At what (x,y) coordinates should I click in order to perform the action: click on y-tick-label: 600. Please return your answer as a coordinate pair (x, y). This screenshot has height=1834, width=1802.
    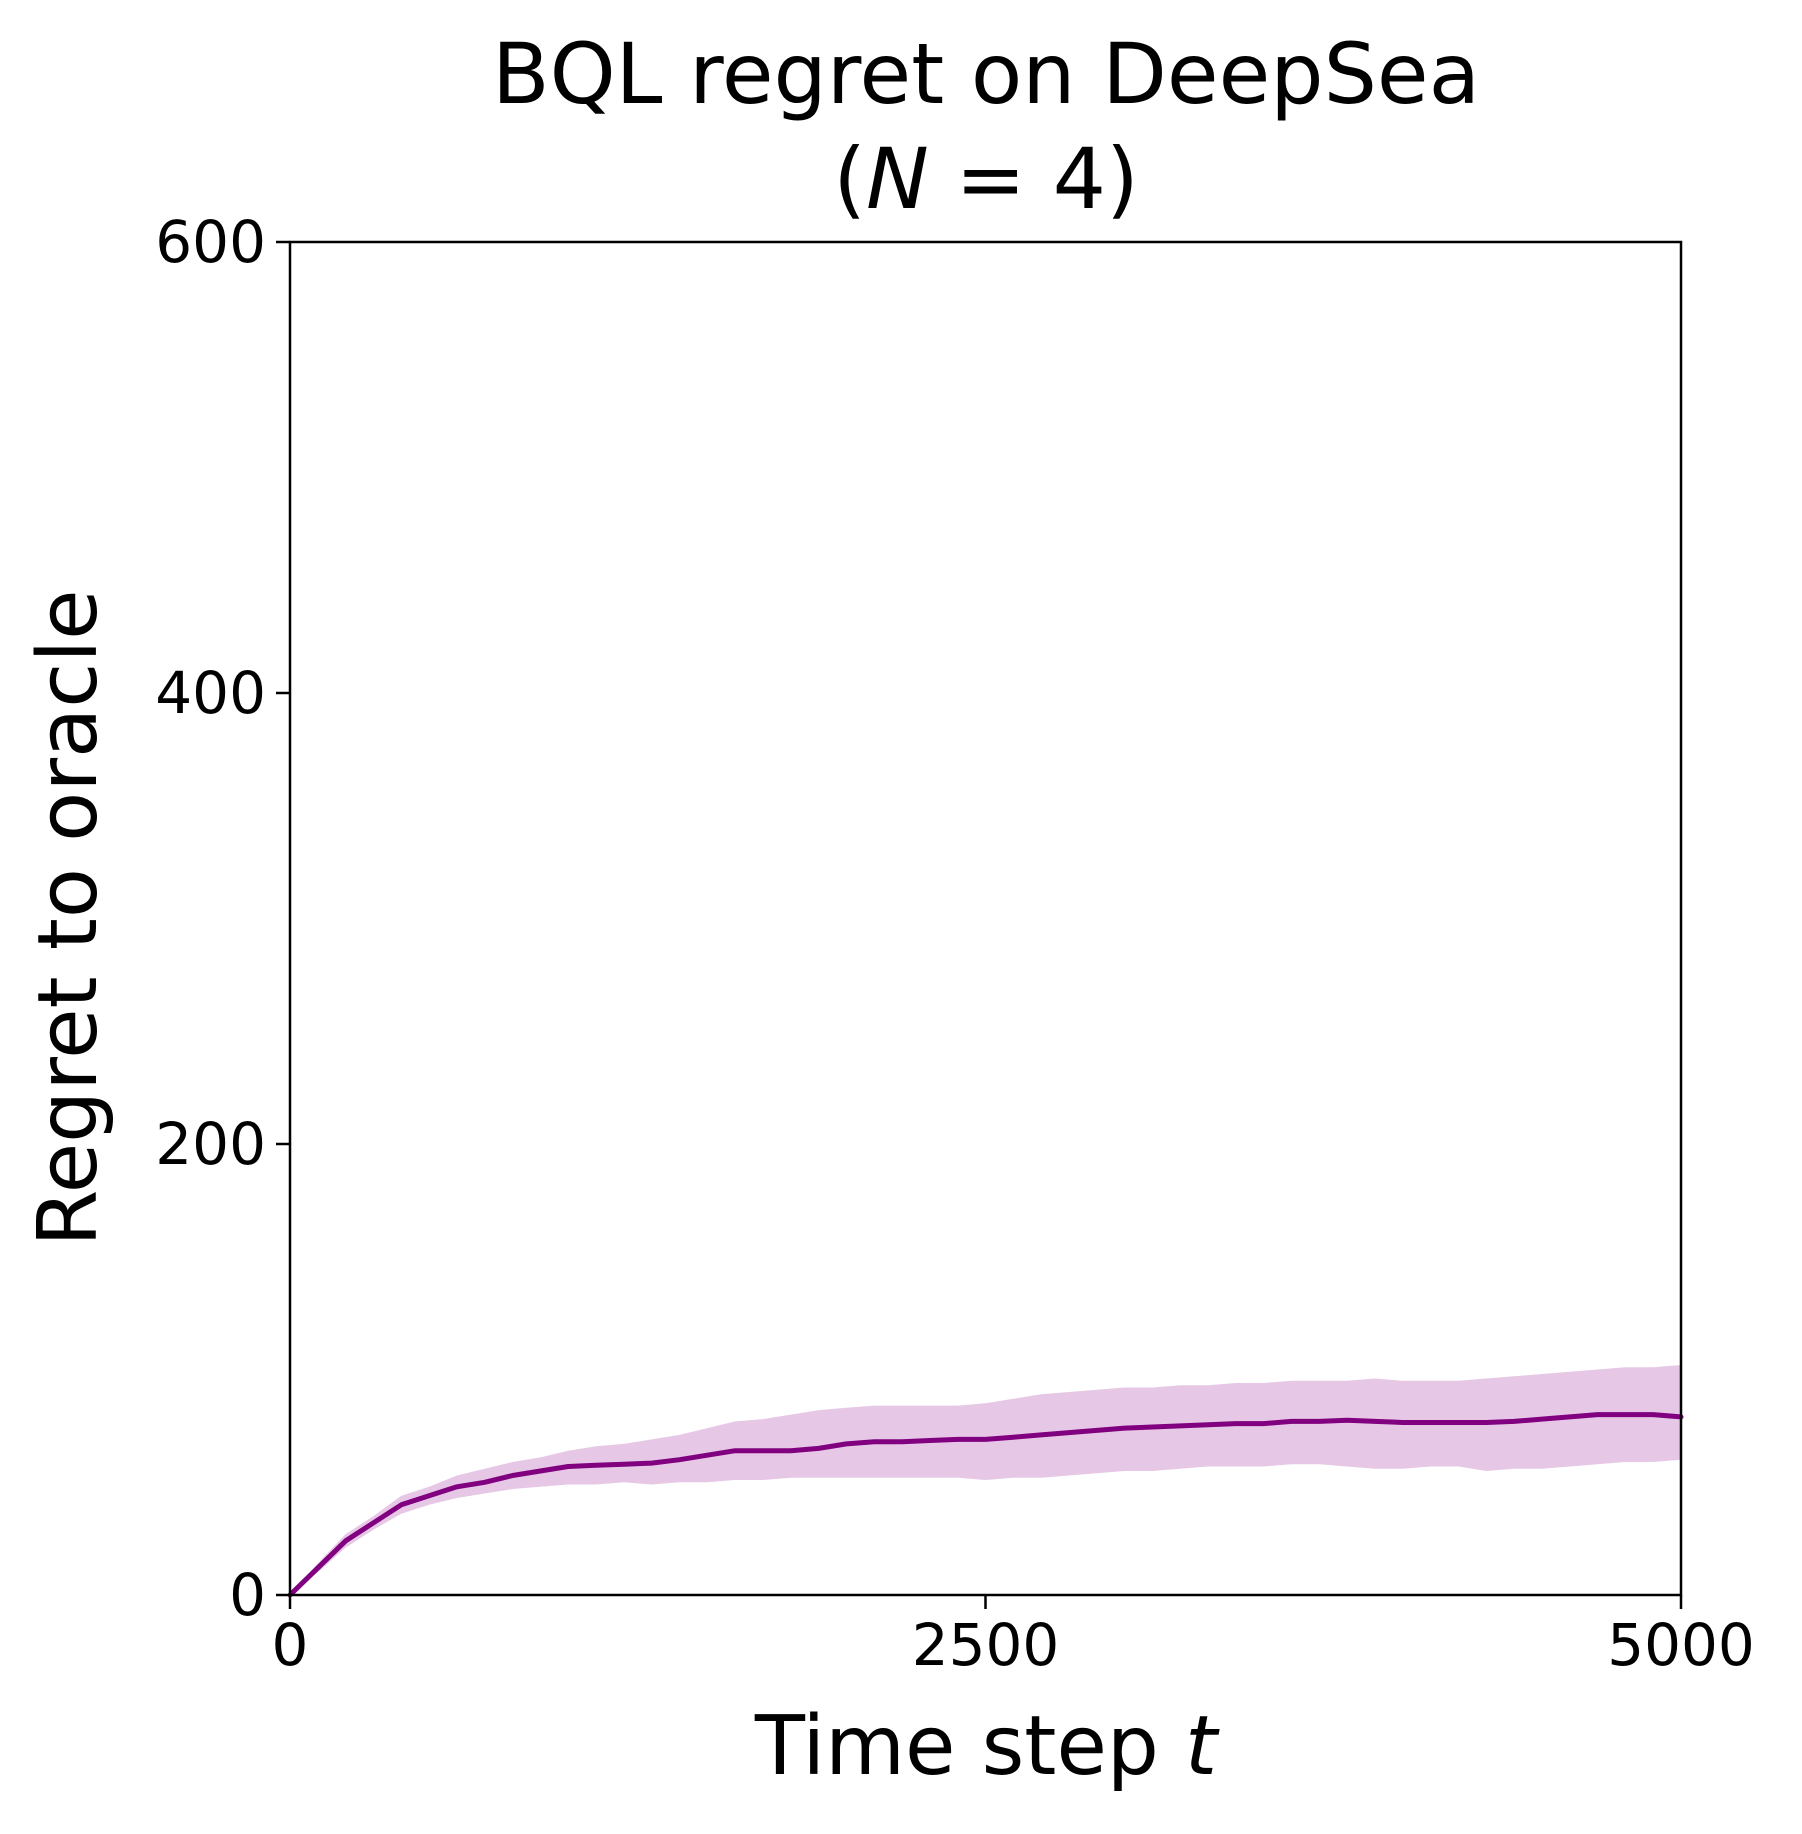
    Looking at the image, I should click on (210, 242).